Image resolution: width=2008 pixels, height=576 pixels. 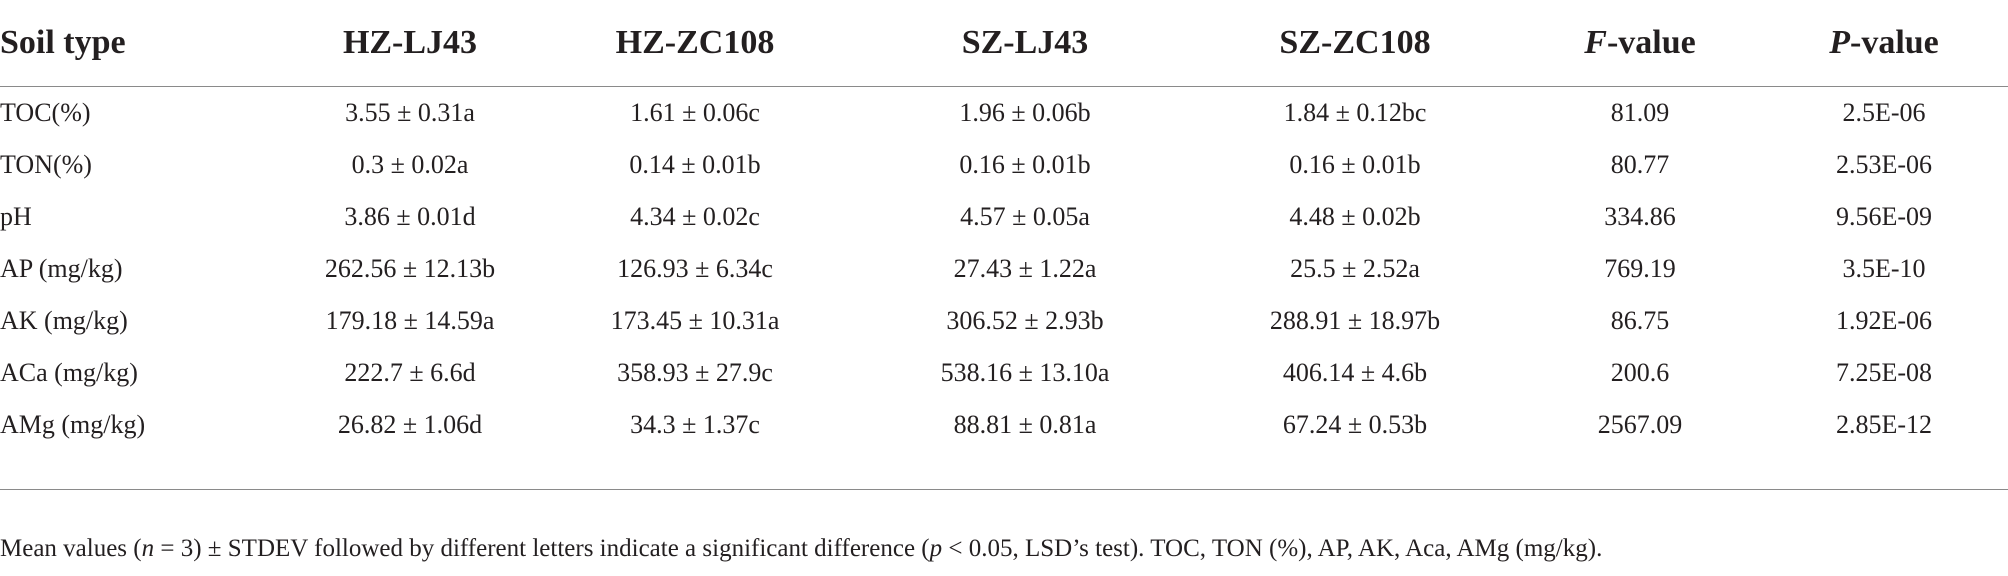 I want to click on cell-sz-lj43: 538.16 ± 13.10a, so click(x=1025, y=372).